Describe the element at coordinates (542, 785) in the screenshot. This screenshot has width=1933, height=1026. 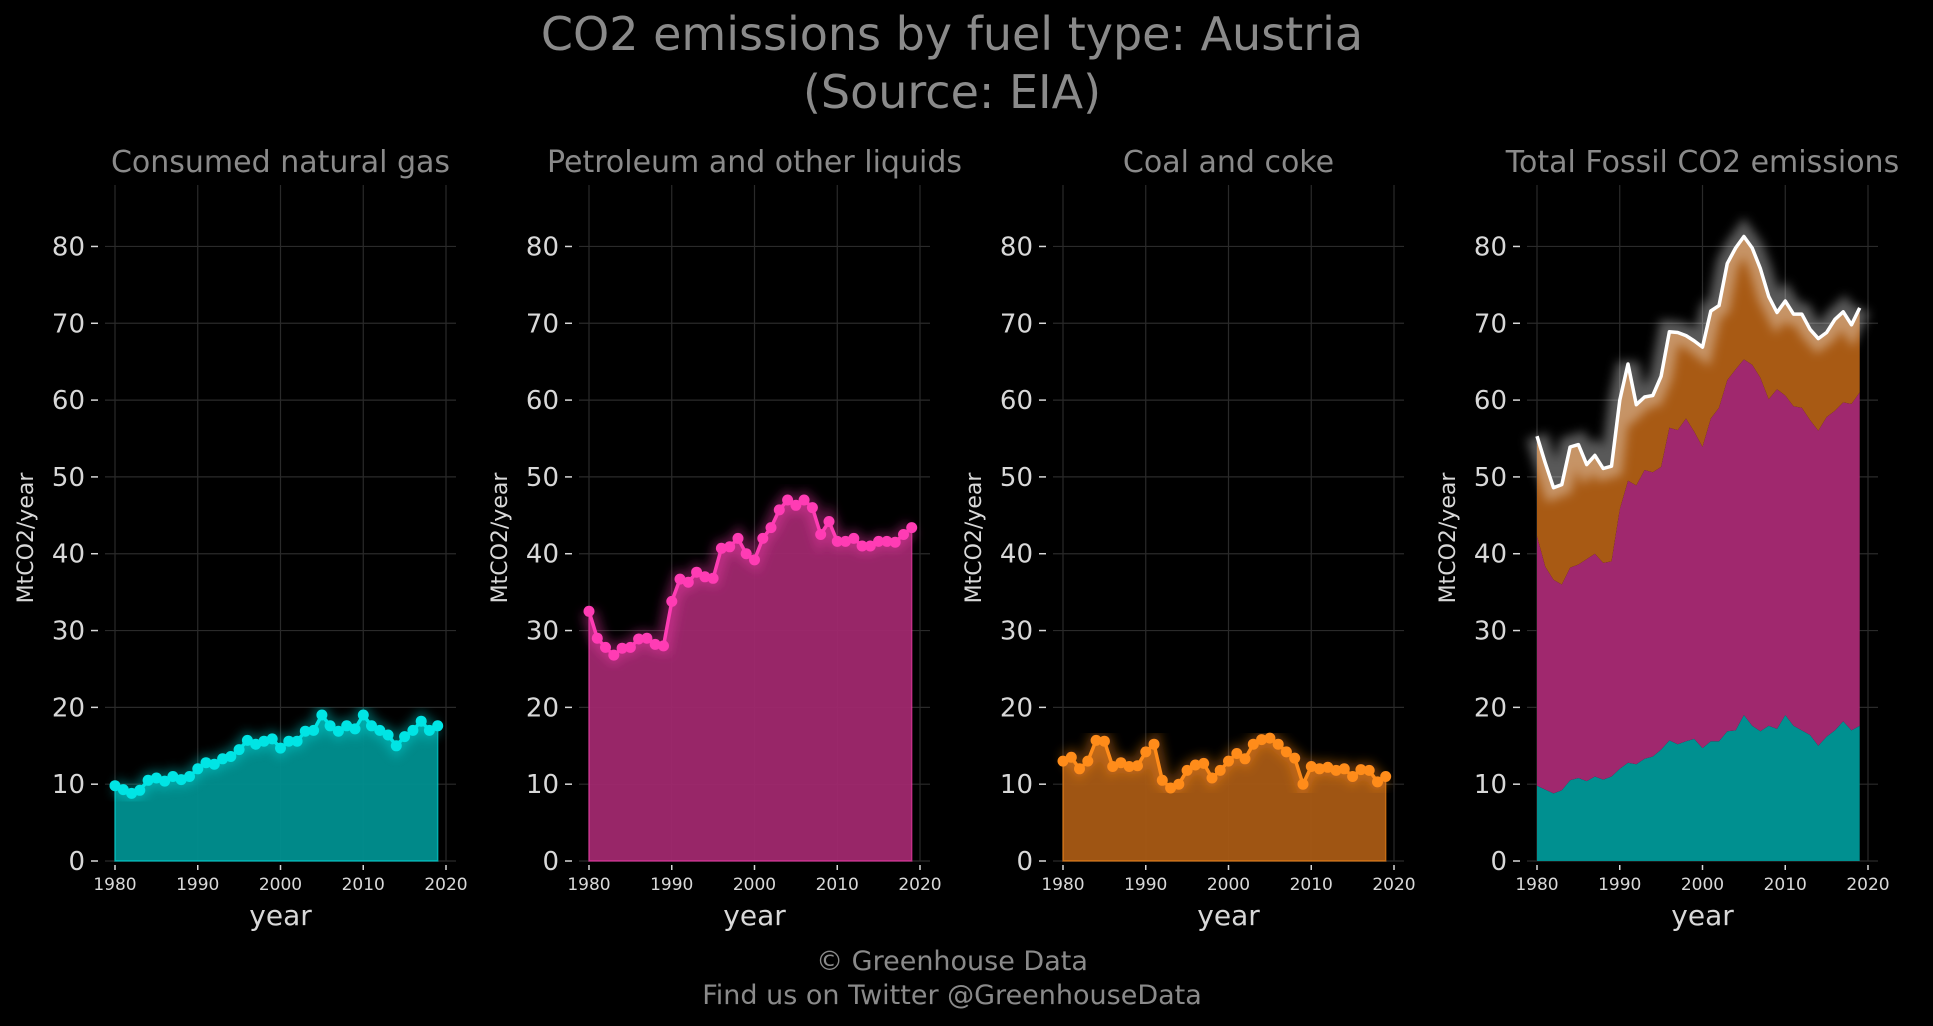
I see `tick-label-y: 10` at that location.